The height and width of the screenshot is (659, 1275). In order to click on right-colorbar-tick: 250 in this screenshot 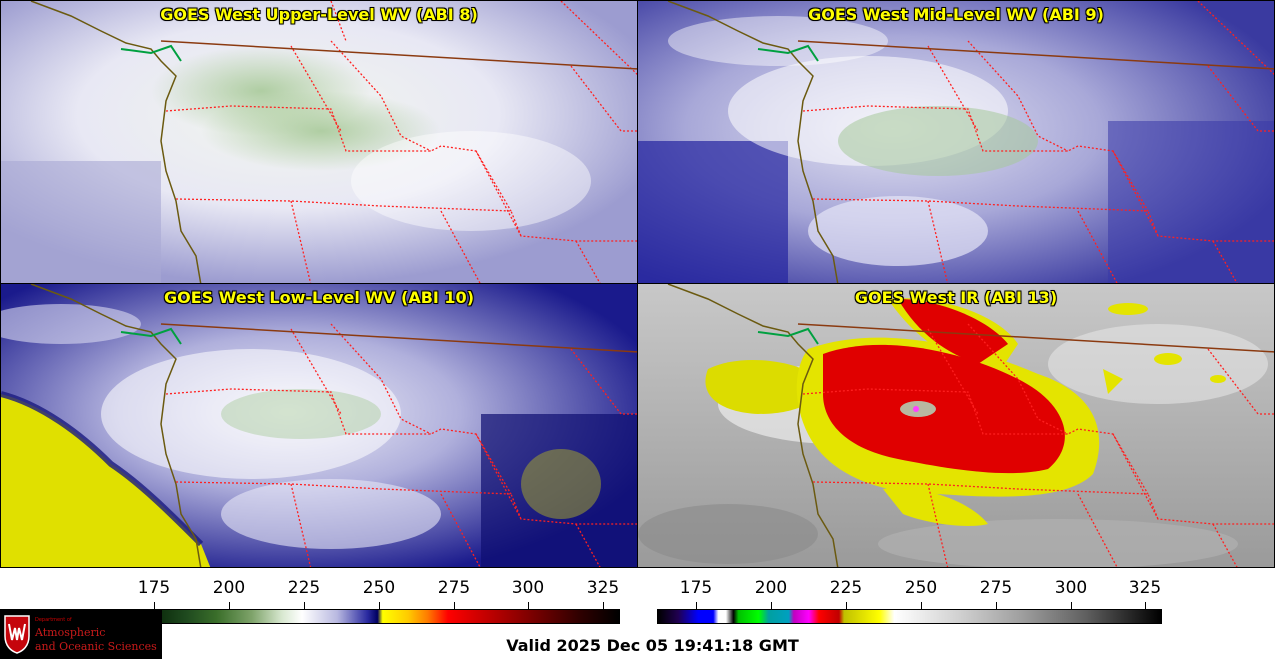, I will do `click(921, 588)`.